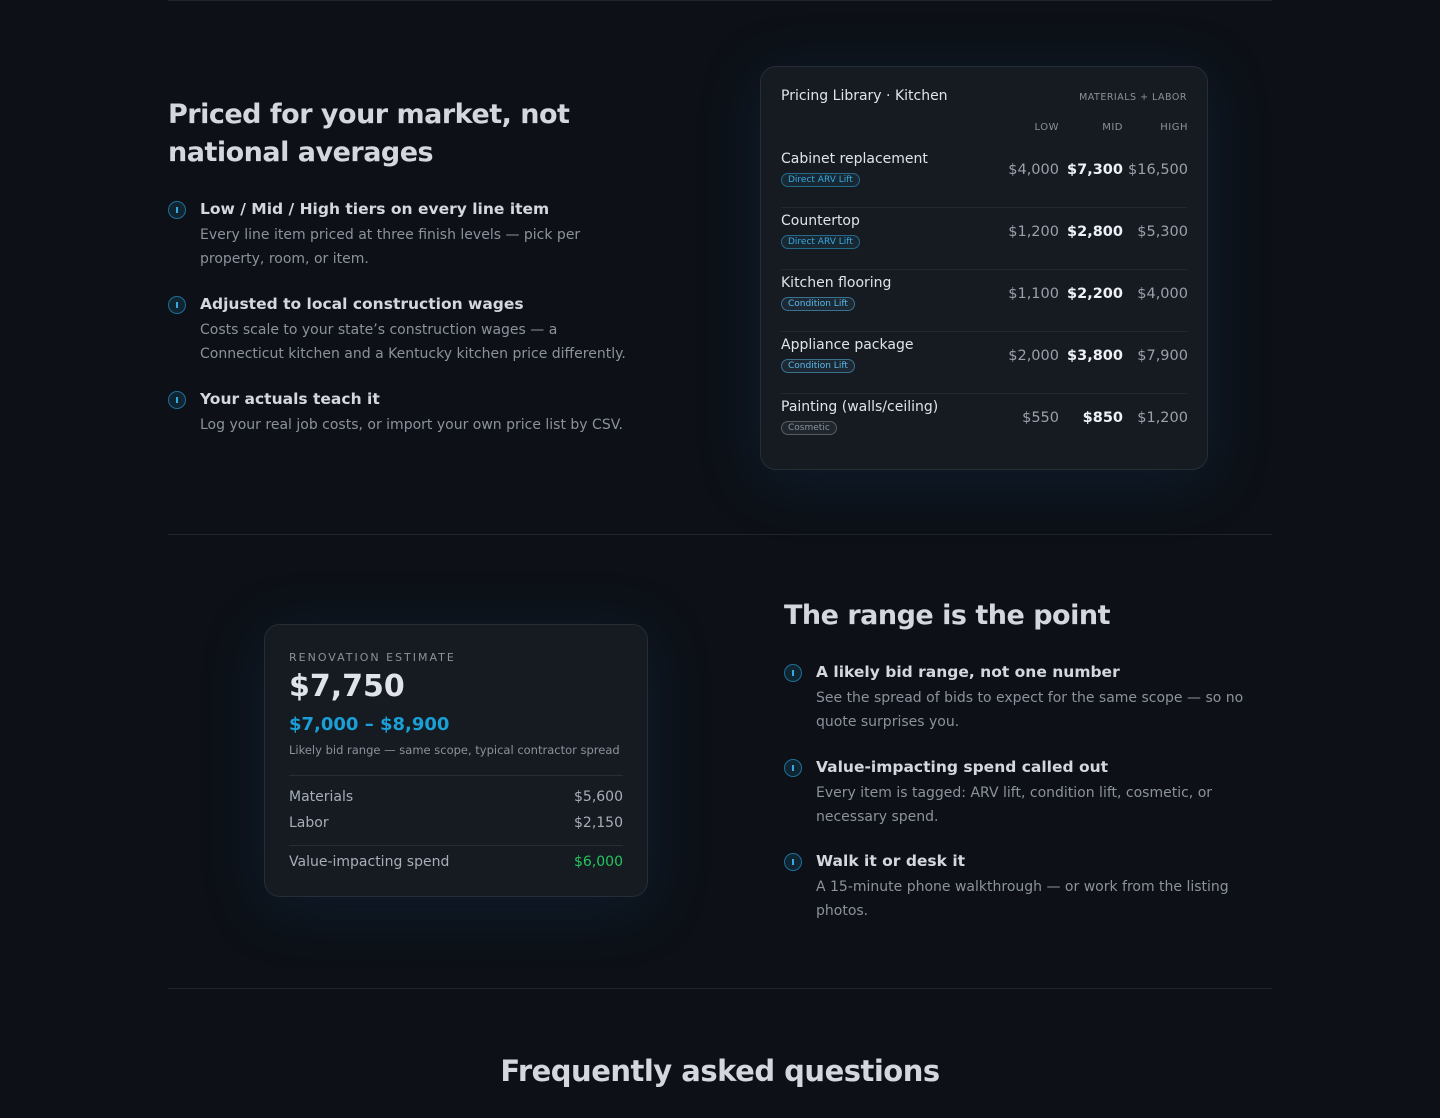 The width and height of the screenshot is (1440, 1118). Describe the element at coordinates (864, 96) in the screenshot. I see `card-title: Pricing Library · Kitchen` at that location.